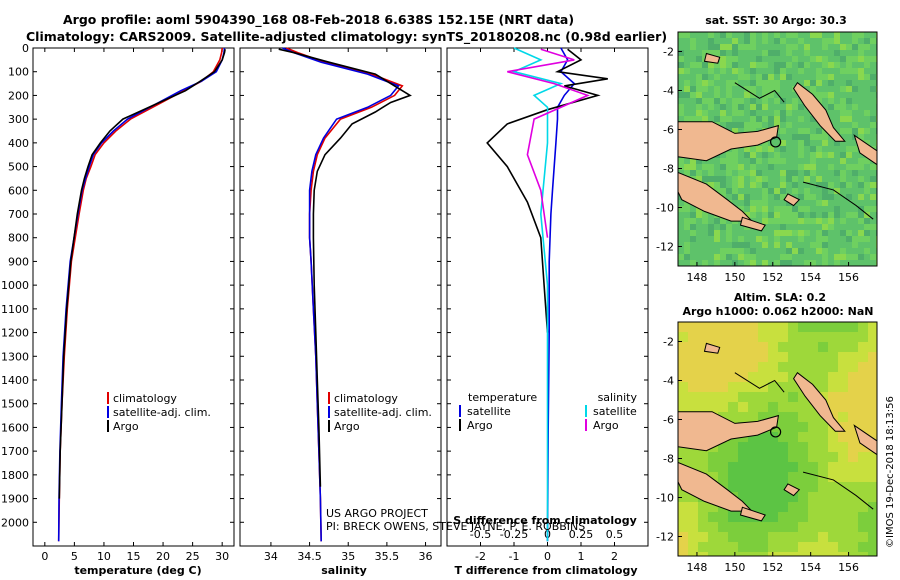  What do you see at coordinates (848, 567) in the screenshot?
I see `map-x-tick-label: 156` at bounding box center [848, 567].